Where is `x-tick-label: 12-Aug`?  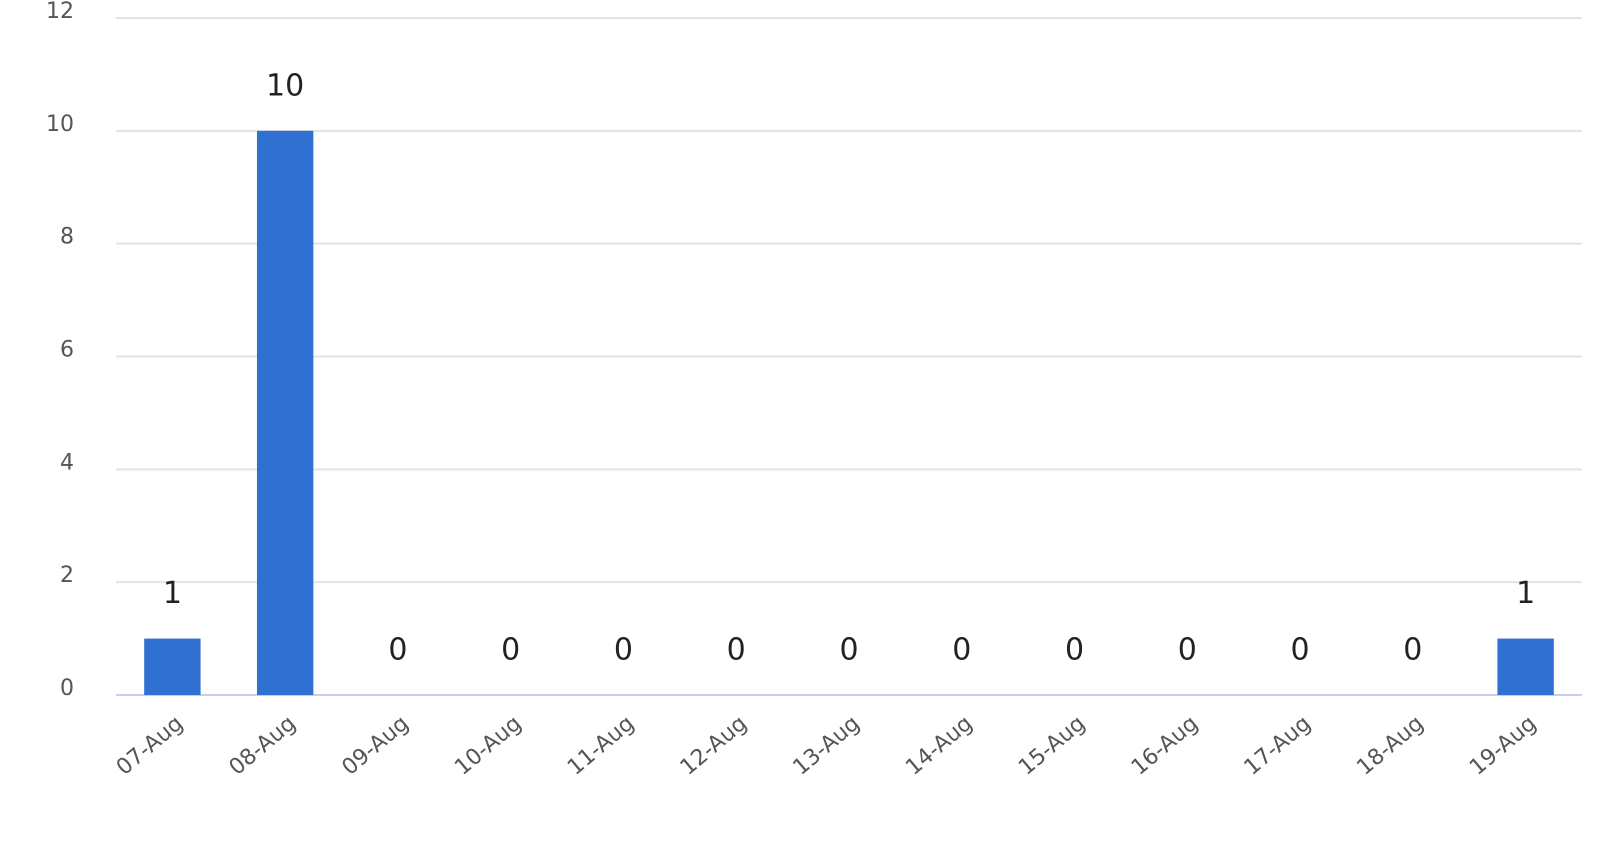
x-tick-label: 12-Aug is located at coordinates (714, 746).